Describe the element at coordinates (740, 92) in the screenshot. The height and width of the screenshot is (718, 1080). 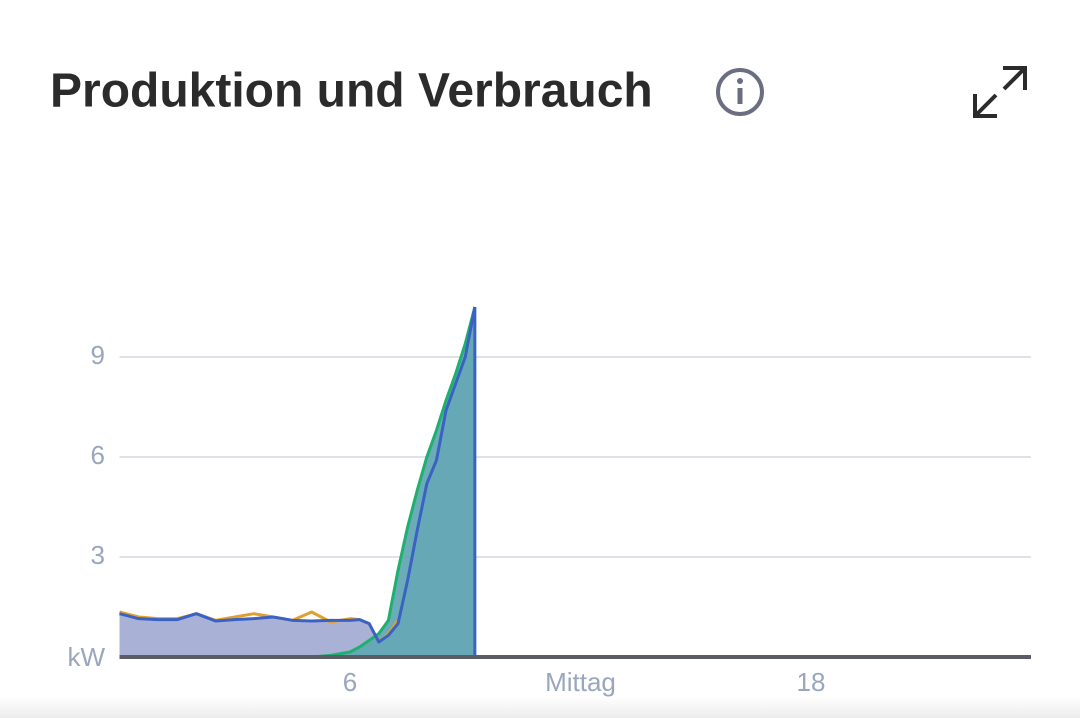
I see `info-icon` at that location.